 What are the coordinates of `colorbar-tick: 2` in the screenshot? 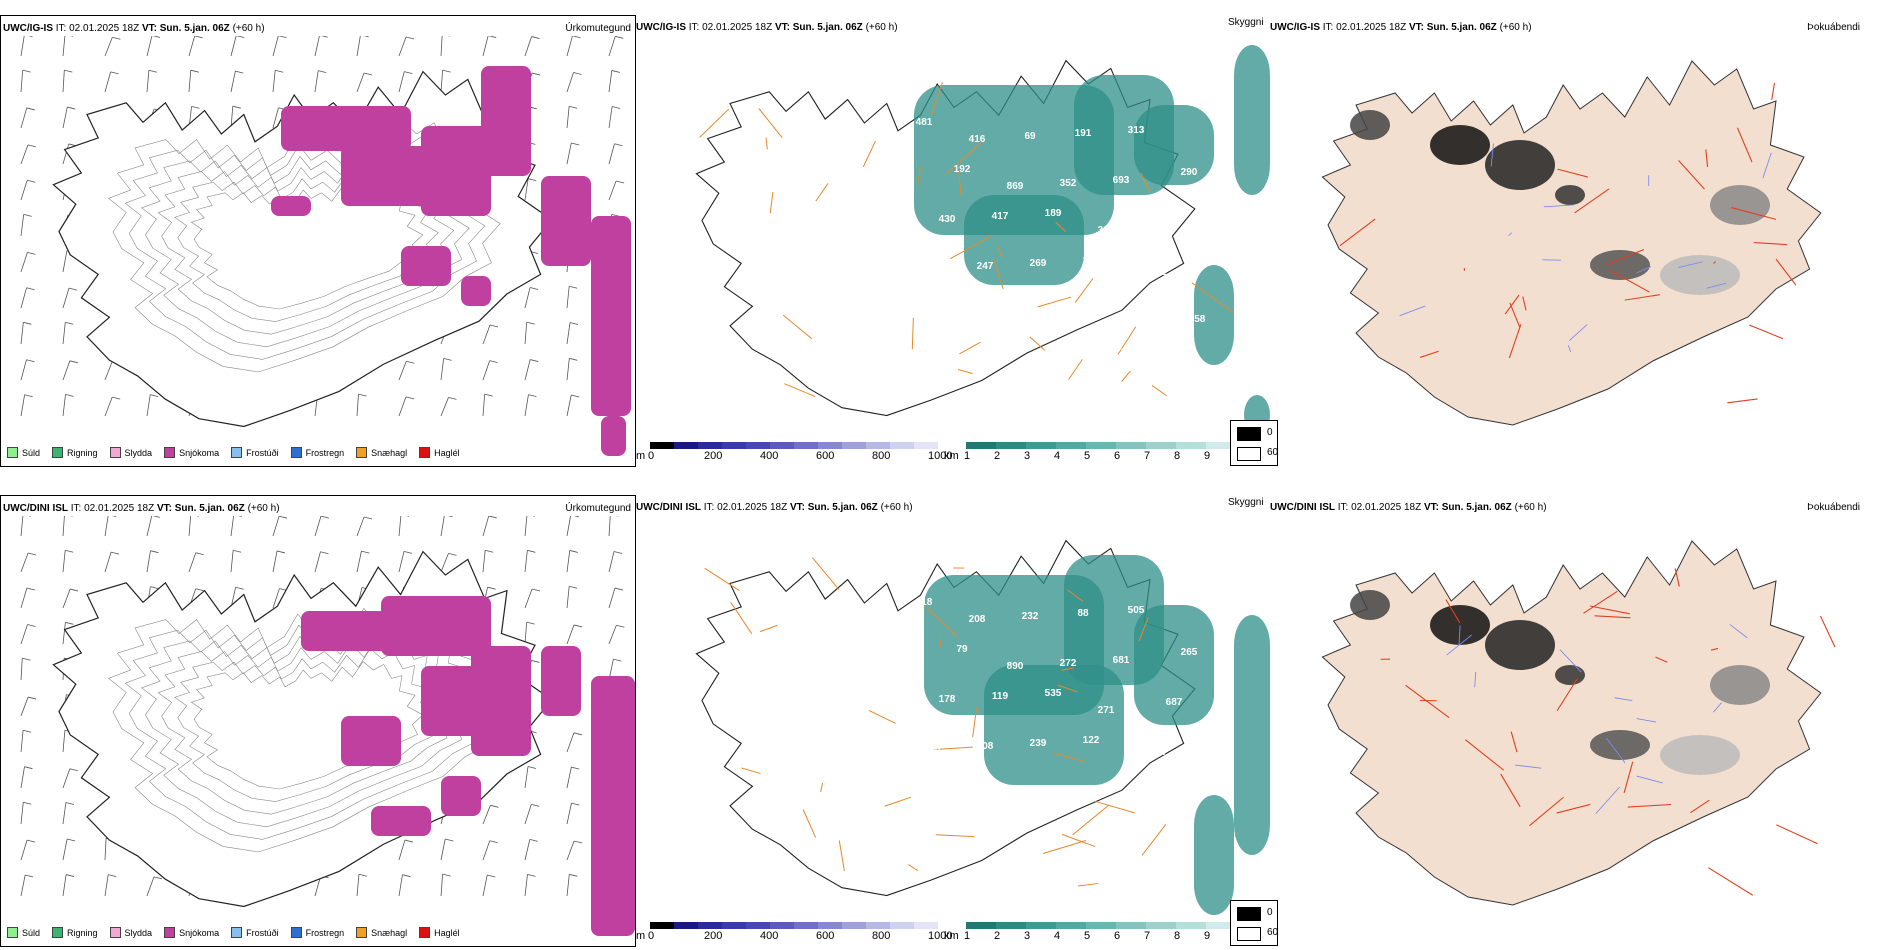 It's located at (997, 936).